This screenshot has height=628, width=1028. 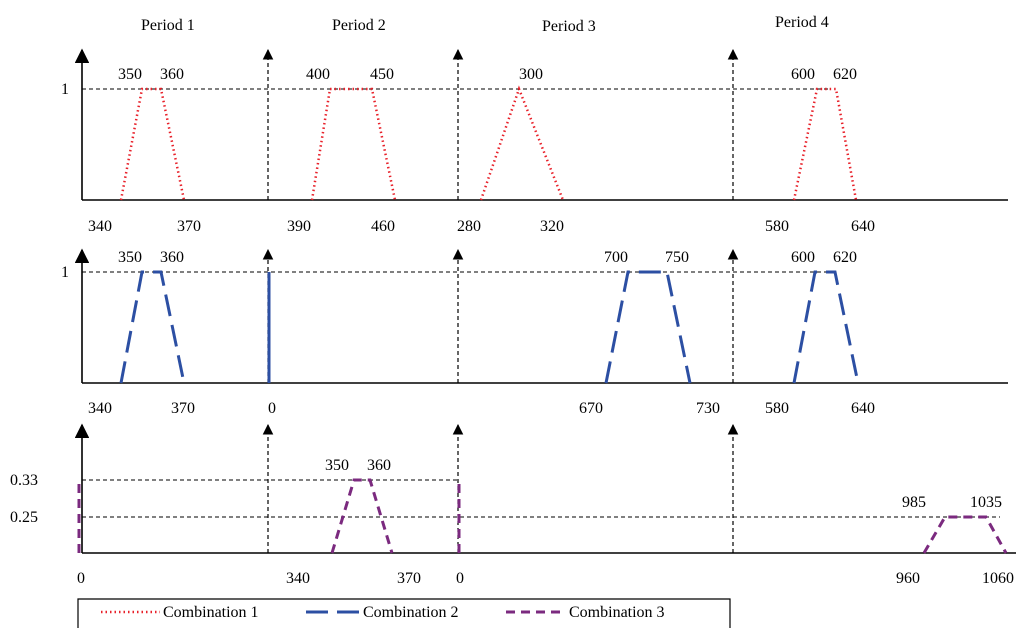 What do you see at coordinates (908, 578) in the screenshot?
I see `tick-label: 960` at bounding box center [908, 578].